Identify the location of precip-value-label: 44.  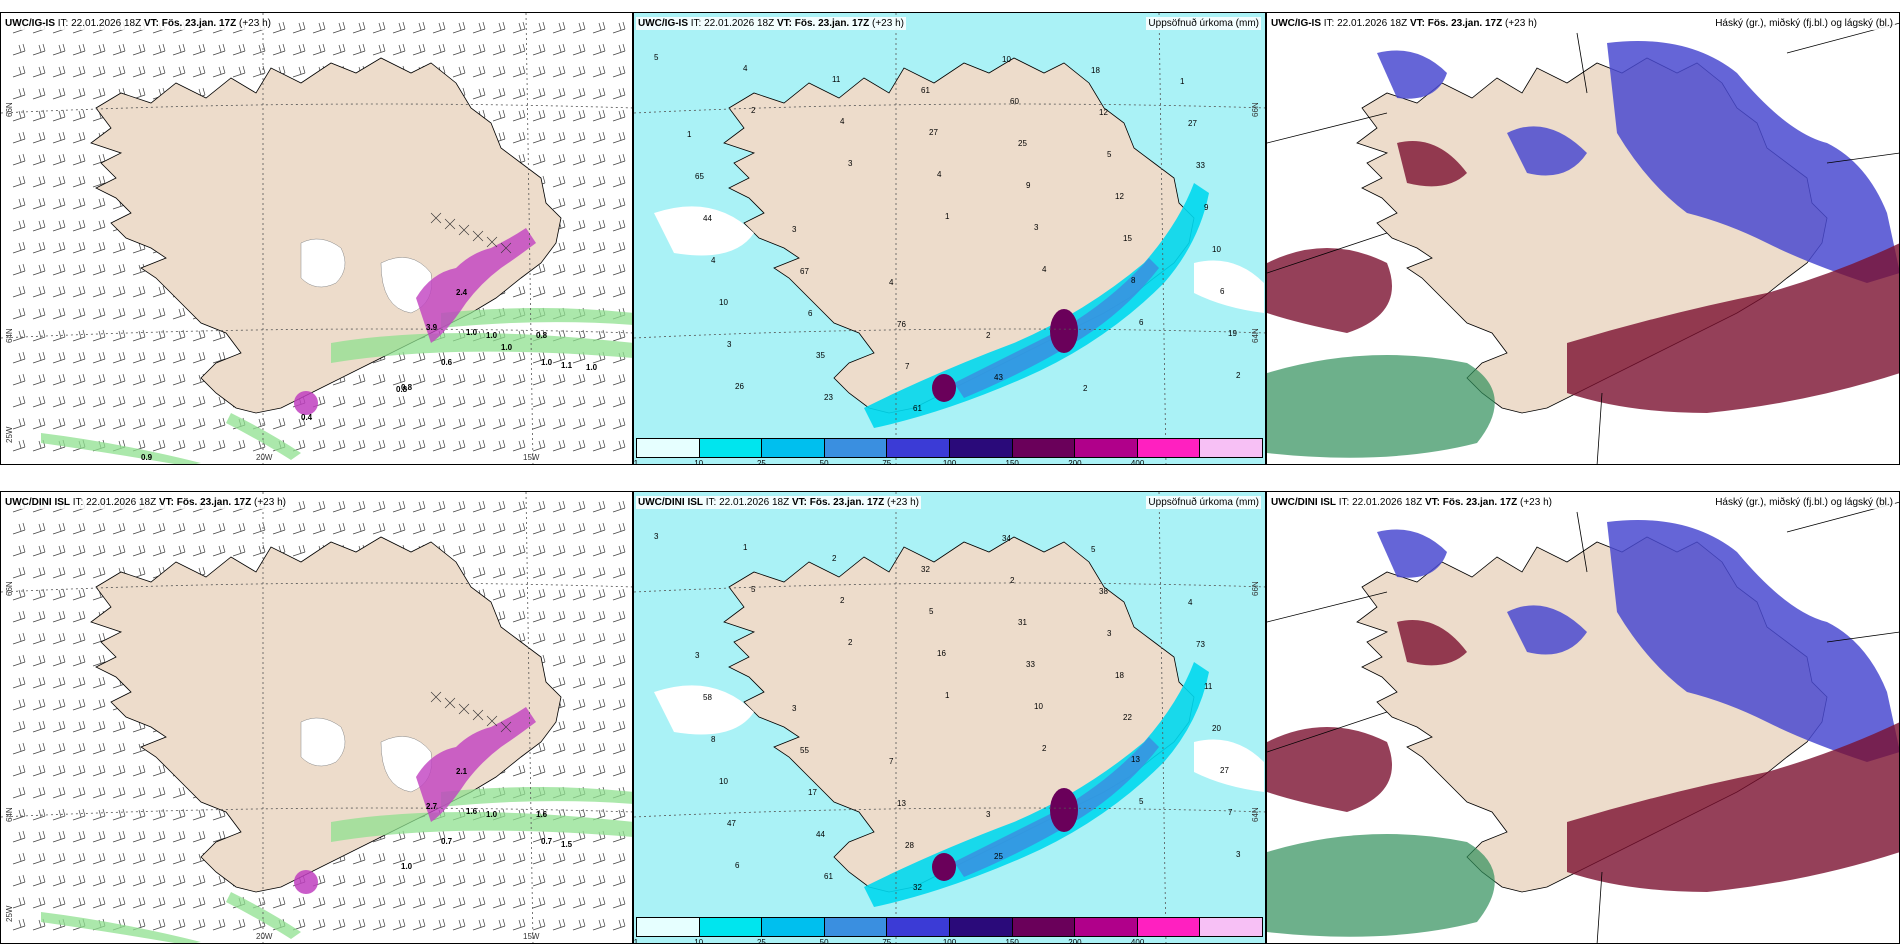
(707, 218).